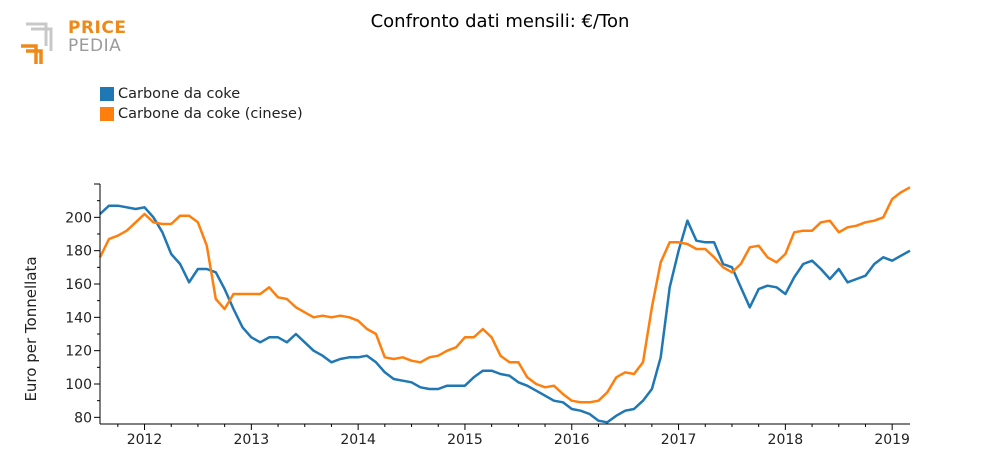  Describe the element at coordinates (145, 440) in the screenshot. I see `x-tick-label-2012: 2012` at that location.